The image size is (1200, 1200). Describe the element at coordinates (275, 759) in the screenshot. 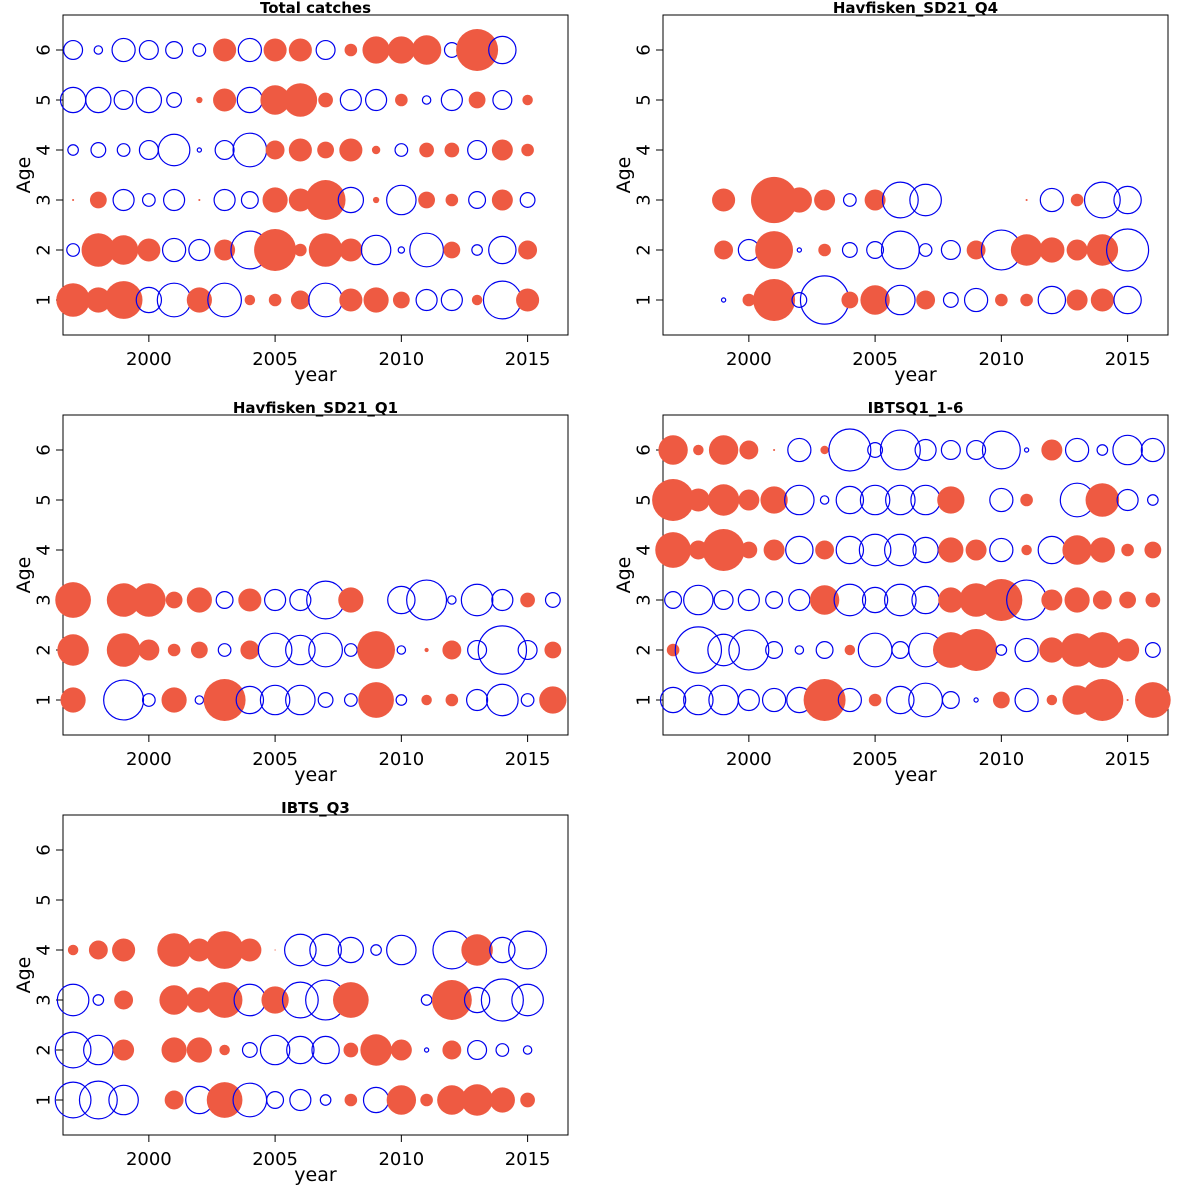

I see `x-tick-label: 2005` at that location.